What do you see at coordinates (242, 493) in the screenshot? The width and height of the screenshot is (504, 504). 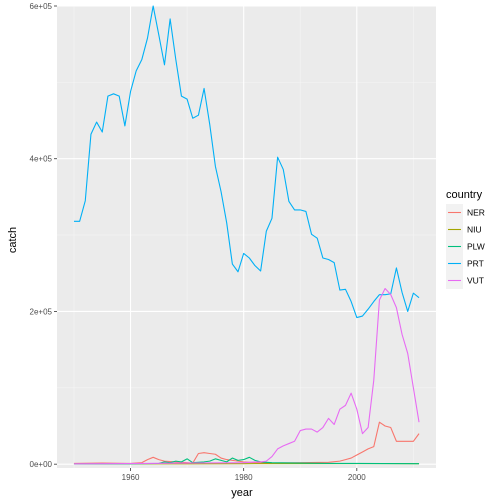 I see `x-axis-title: year` at bounding box center [242, 493].